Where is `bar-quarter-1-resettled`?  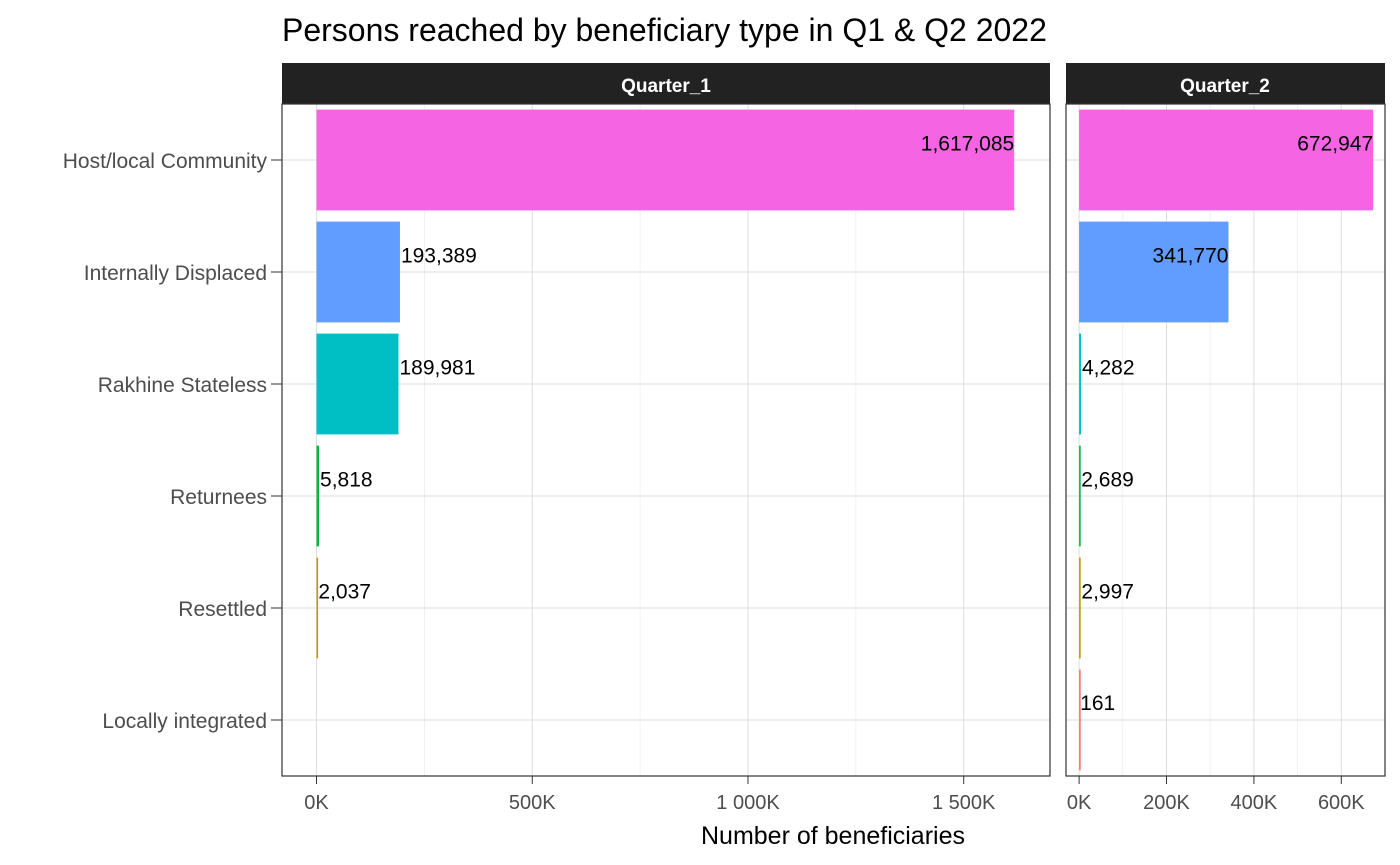 bar-quarter-1-resettled is located at coordinates (317, 608).